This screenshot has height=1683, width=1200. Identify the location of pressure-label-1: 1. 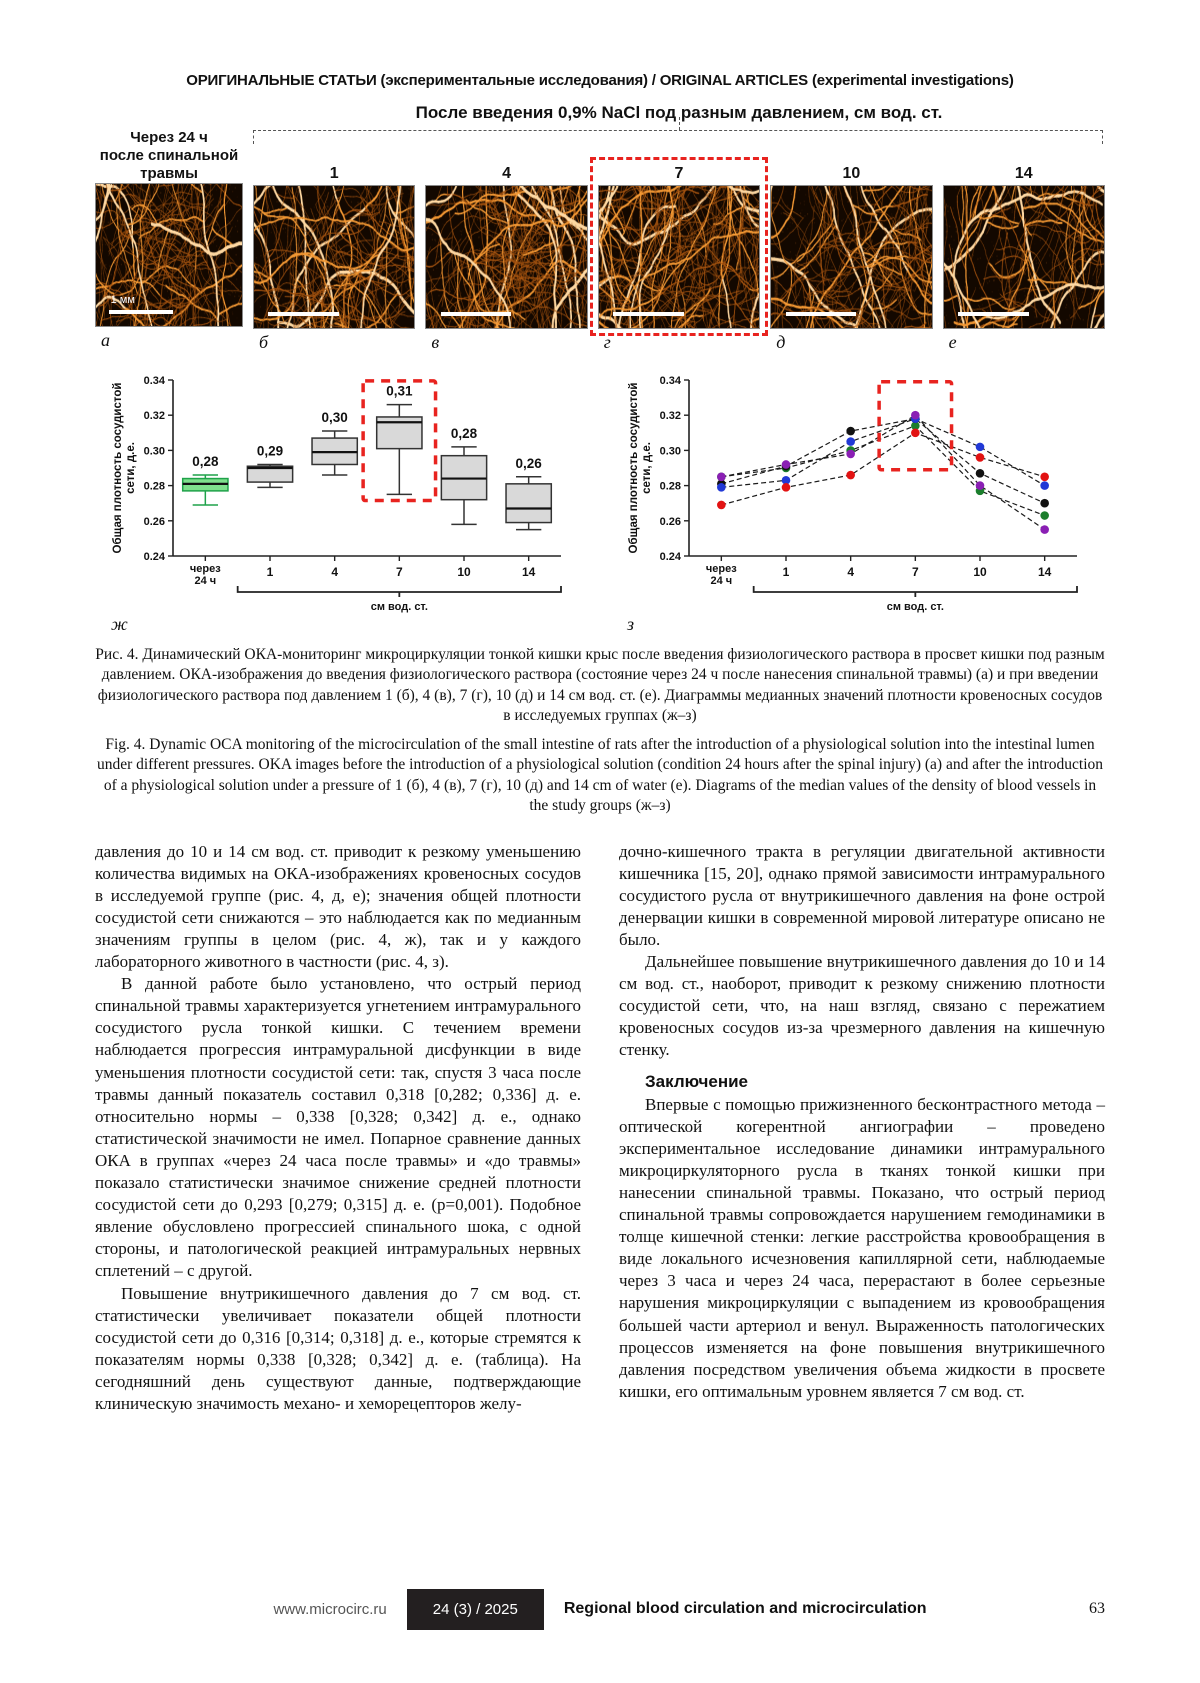
(334, 173).